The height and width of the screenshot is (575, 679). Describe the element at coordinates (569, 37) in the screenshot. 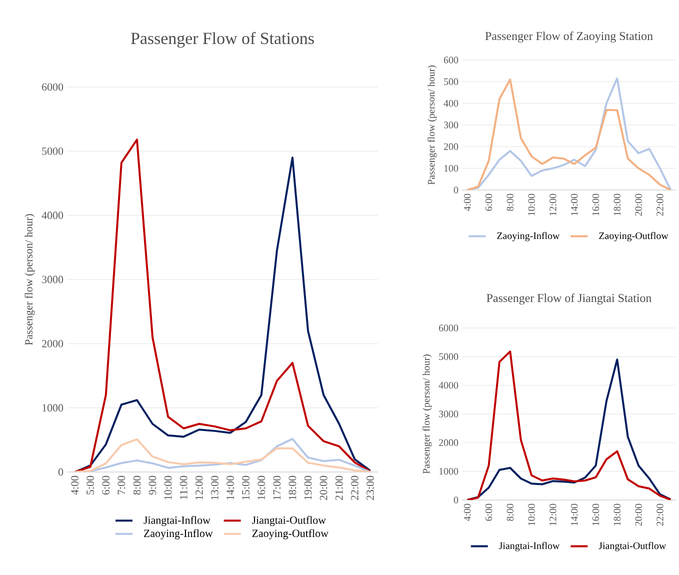

I see `chart-title: Passenger Flow of Zaoying Station` at that location.